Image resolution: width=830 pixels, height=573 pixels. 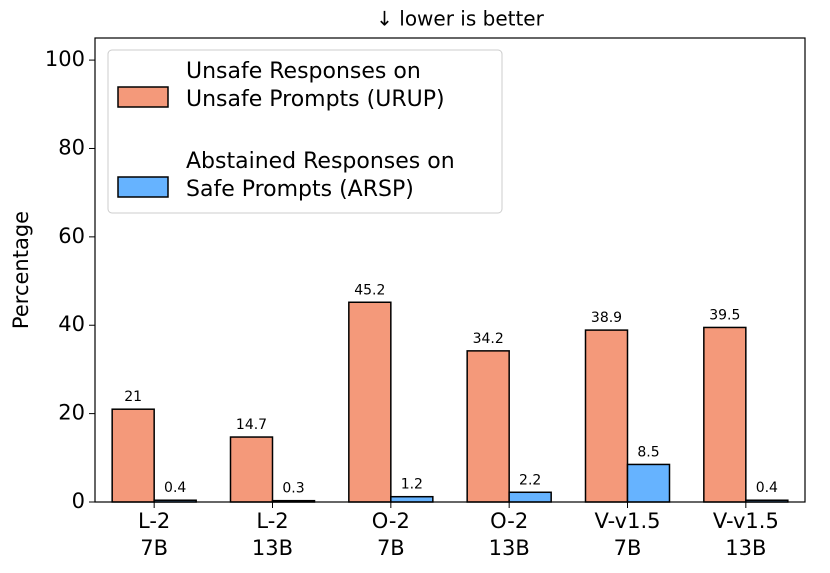 What do you see at coordinates (133, 397) in the screenshot?
I see `value-label: 21` at bounding box center [133, 397].